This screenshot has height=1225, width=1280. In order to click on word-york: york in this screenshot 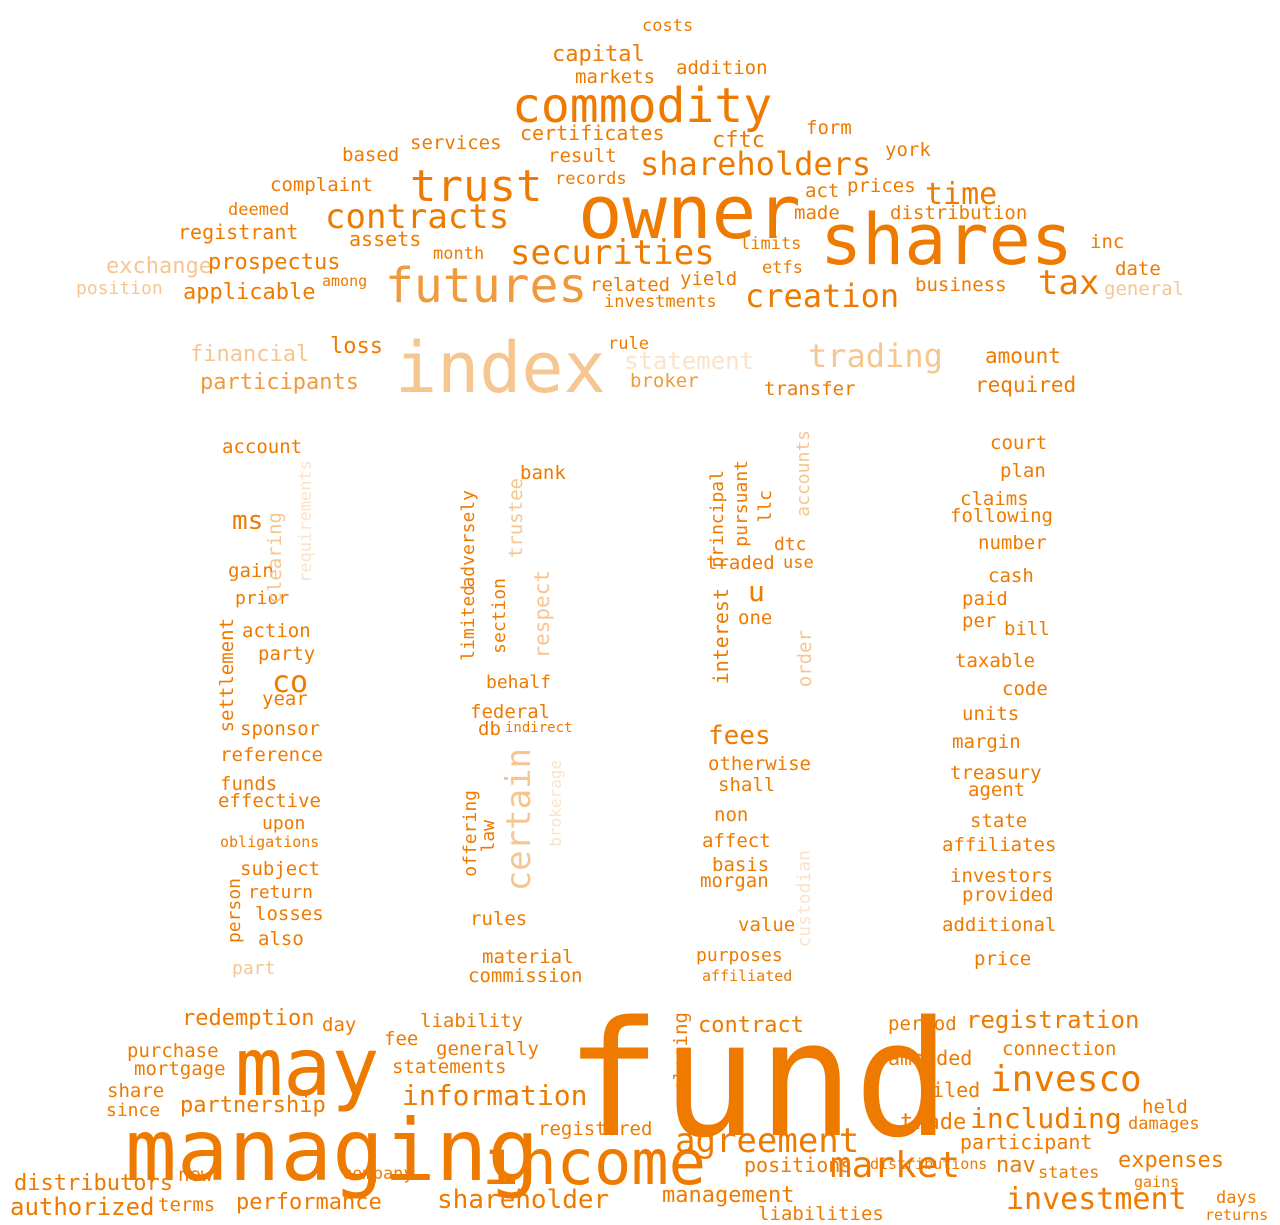, I will do `click(908, 150)`.